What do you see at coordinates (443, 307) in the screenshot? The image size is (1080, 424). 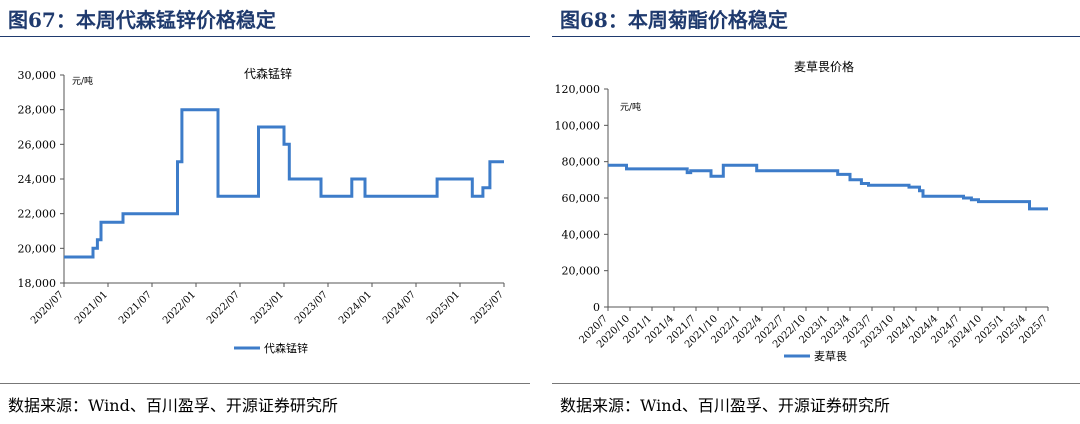 I see `x-tick-label: 2025/01` at bounding box center [443, 307].